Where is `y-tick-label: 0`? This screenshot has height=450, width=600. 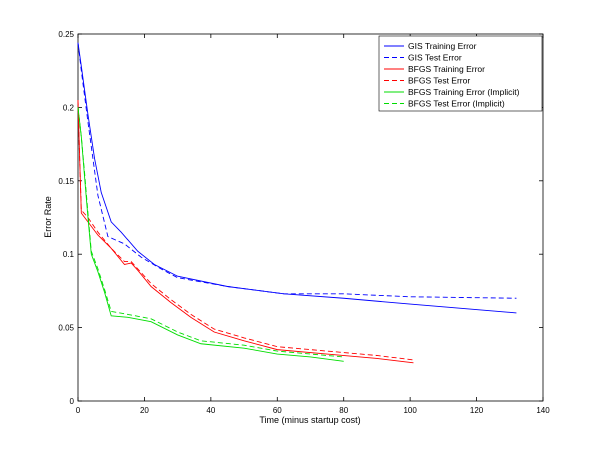
y-tick-label: 0 is located at coordinates (72, 401).